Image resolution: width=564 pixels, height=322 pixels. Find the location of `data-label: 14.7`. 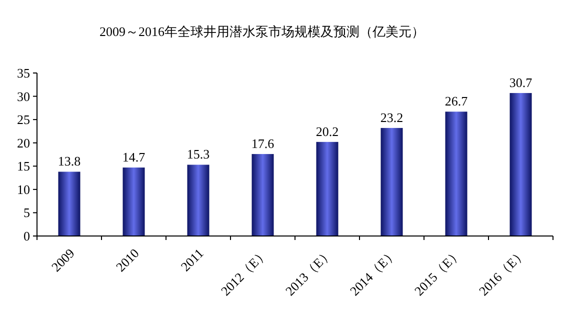

data-label: 14.7 is located at coordinates (134, 157).